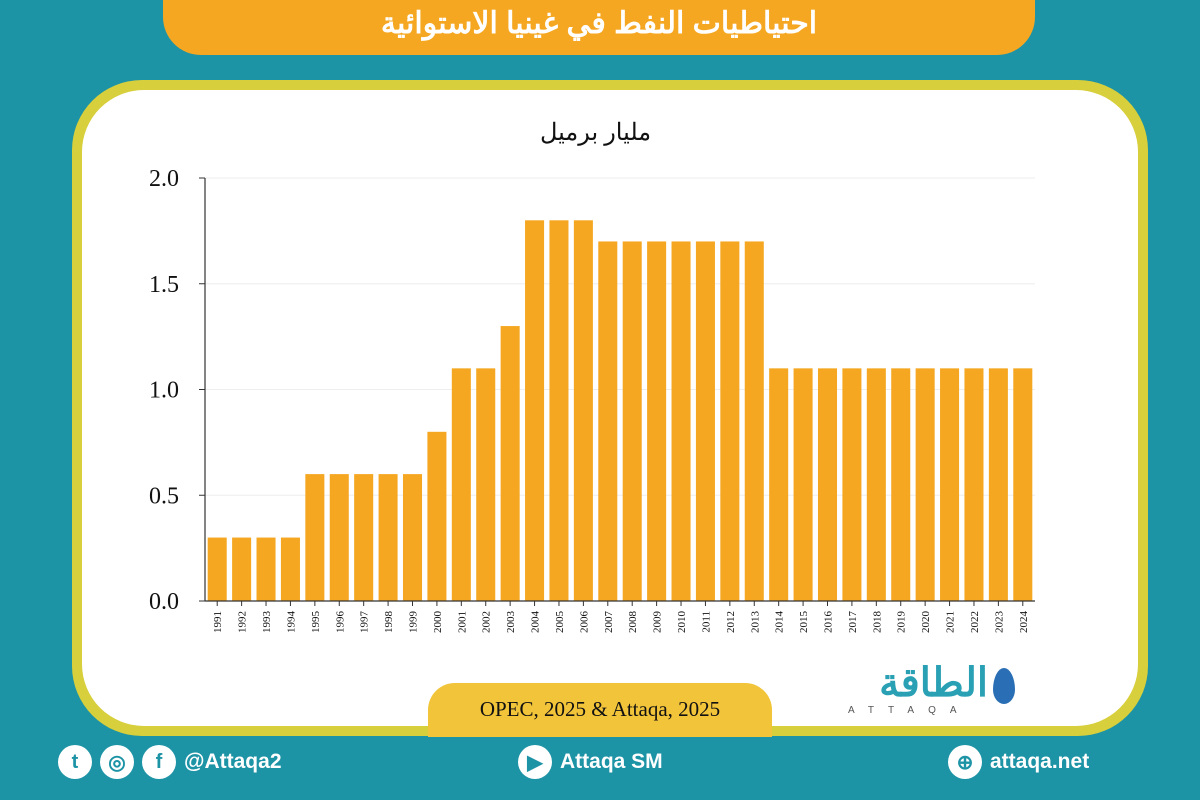  Describe the element at coordinates (1024, 622) in the screenshot. I see `x-tick-label: 2024` at that location.